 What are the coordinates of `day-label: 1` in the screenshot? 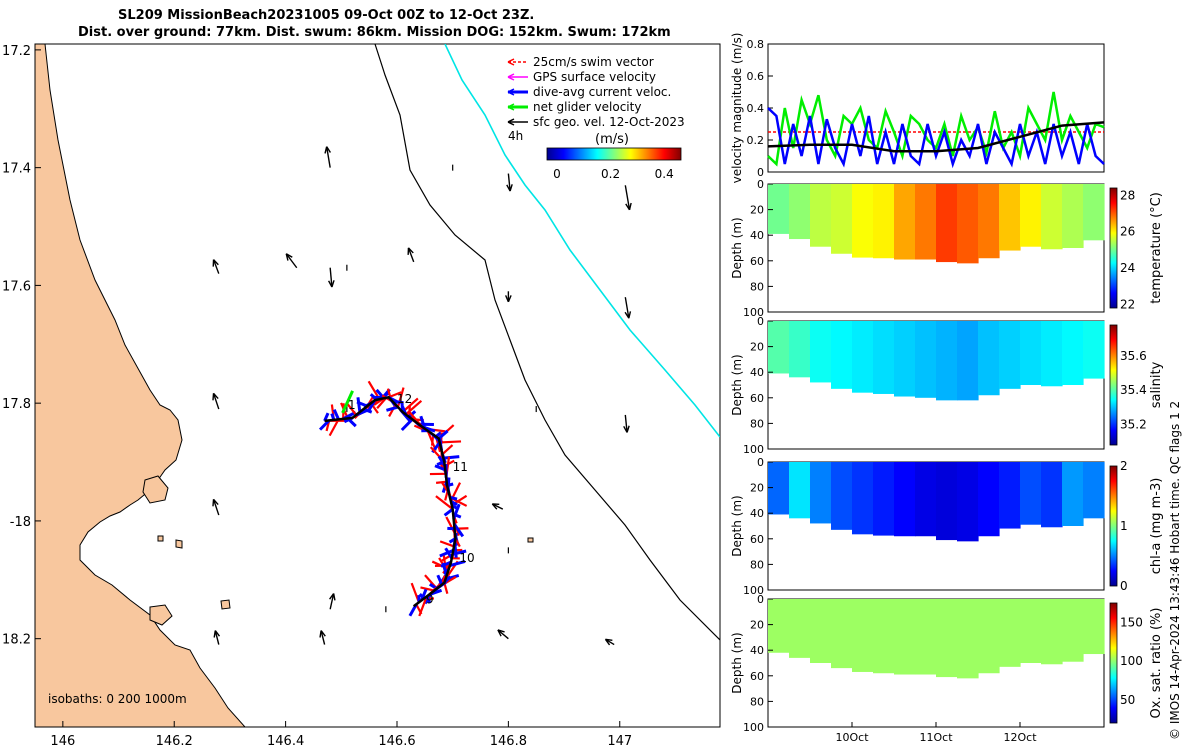 It's located at (352, 405).